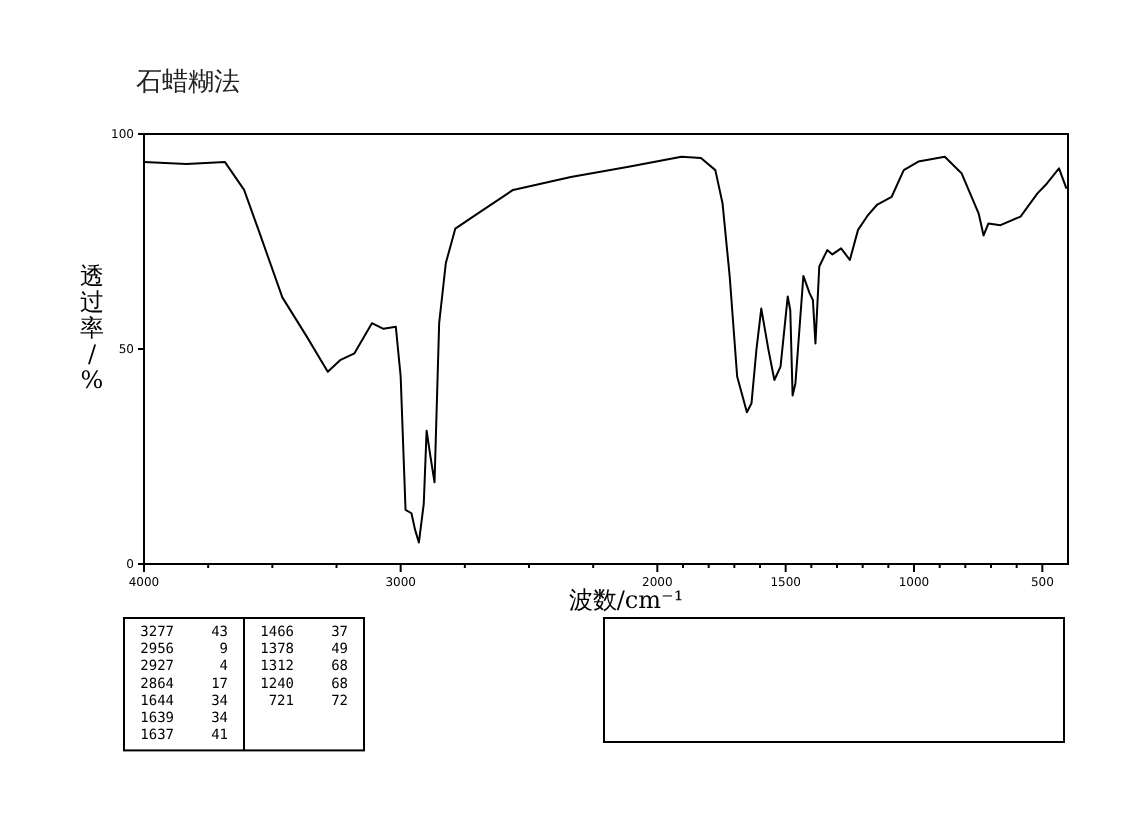 The height and width of the screenshot is (836, 1140). I want to click on chart-title: 石蜡糊法, so click(188, 83).